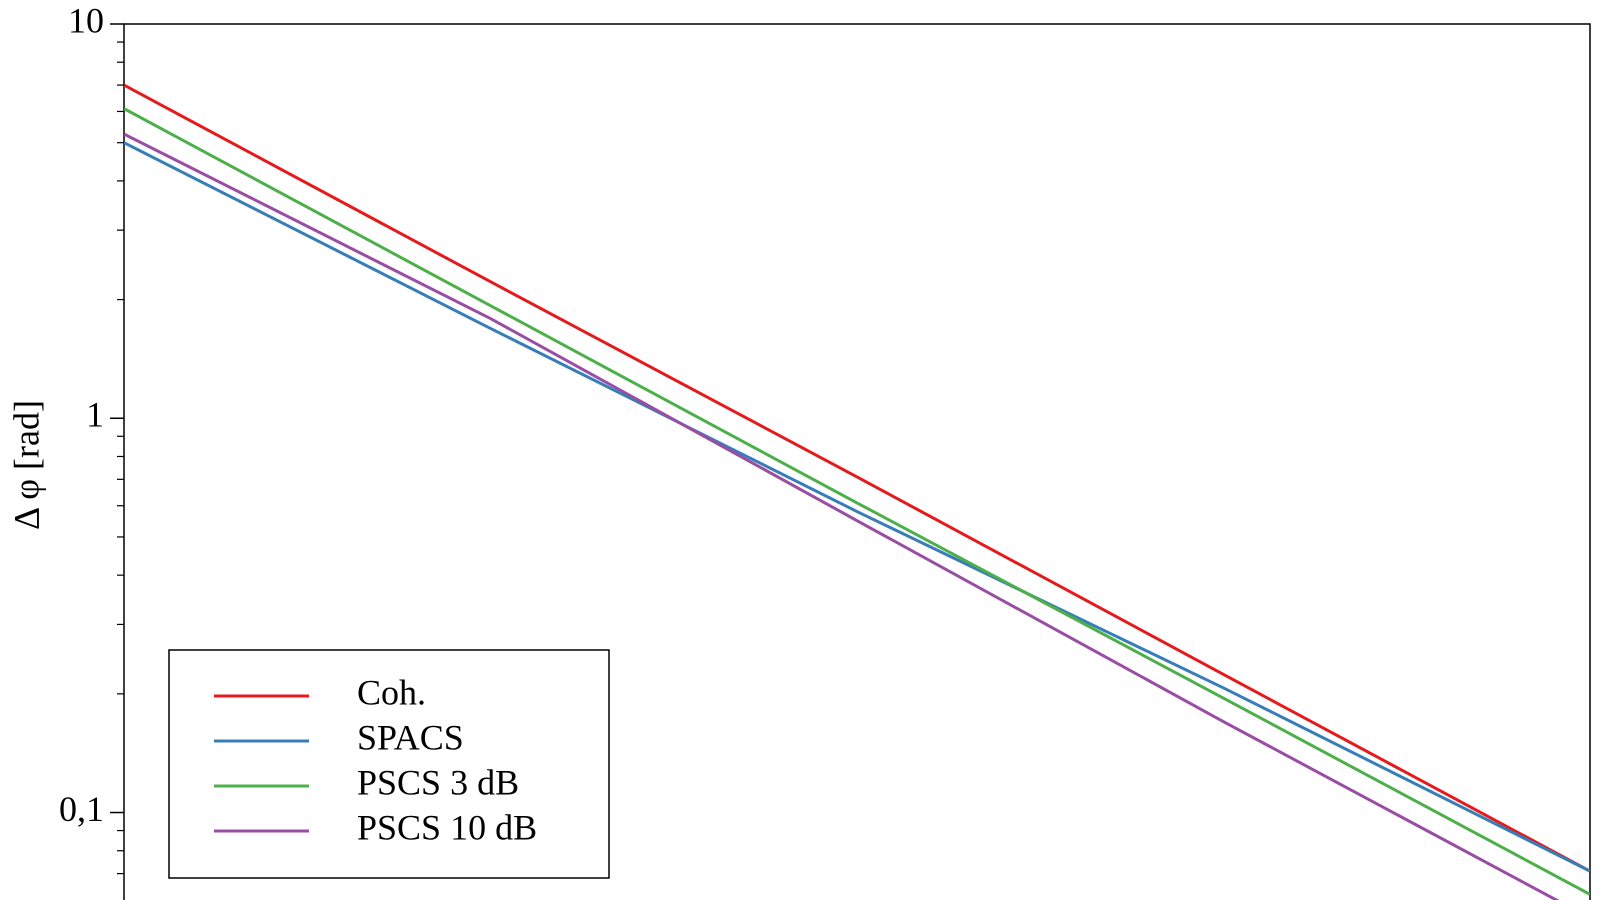 This screenshot has width=1600, height=900. Describe the element at coordinates (86, 20) in the screenshot. I see `y-tick-label: 10` at that location.